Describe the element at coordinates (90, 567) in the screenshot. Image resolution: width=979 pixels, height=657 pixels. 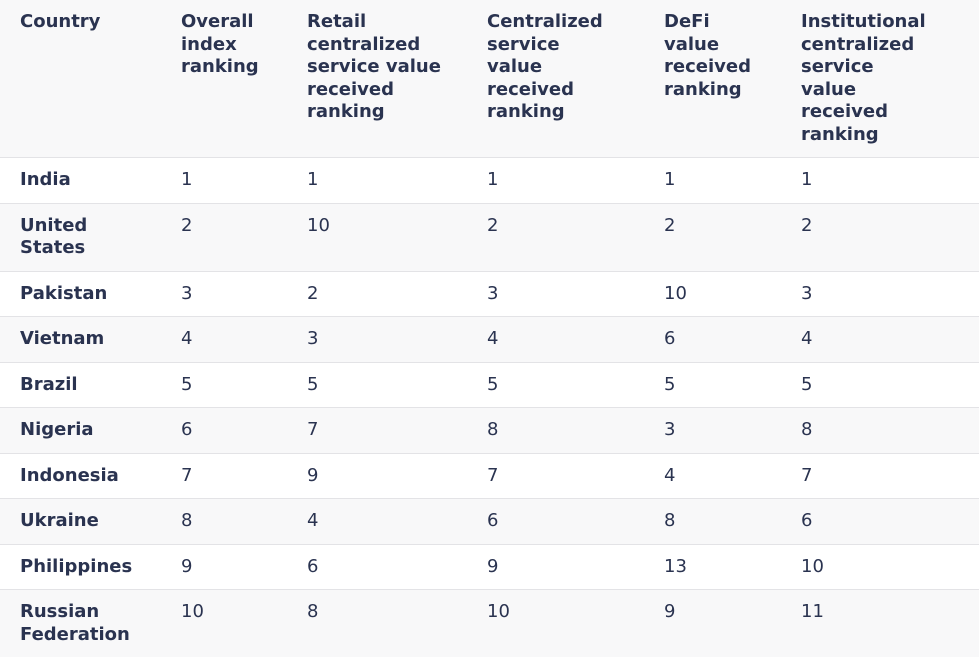
I see `country-cell: Philippines` at that location.